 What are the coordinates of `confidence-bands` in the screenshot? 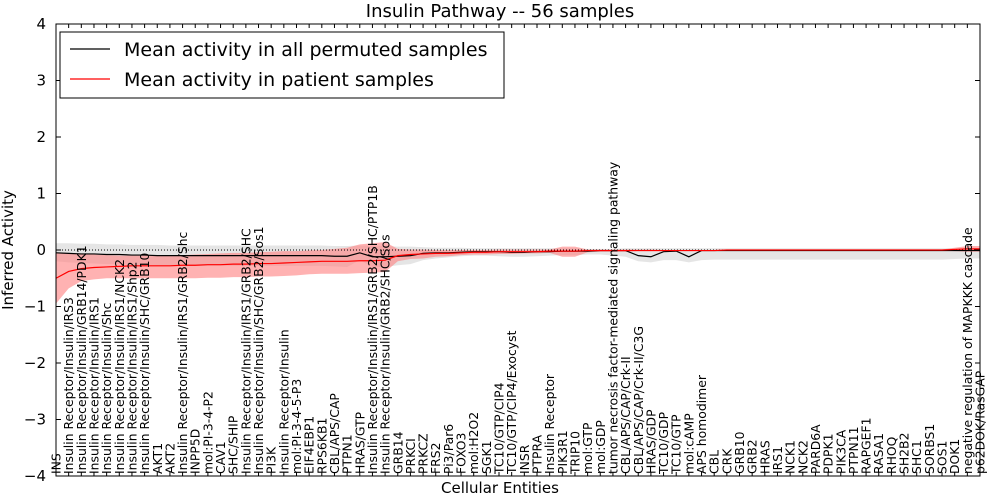 It's located at (518, 273).